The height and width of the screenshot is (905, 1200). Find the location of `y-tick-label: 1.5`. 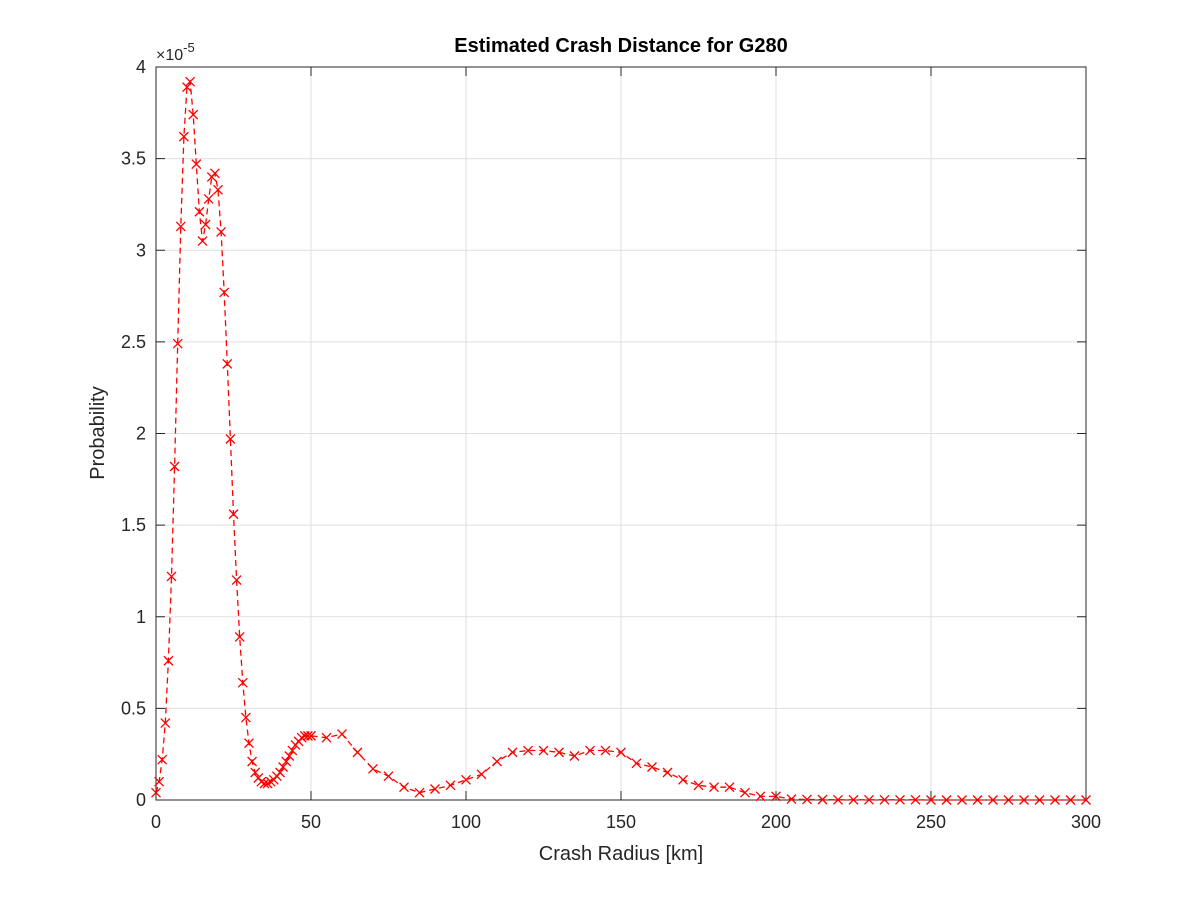

y-tick-label: 1.5 is located at coordinates (133, 525).